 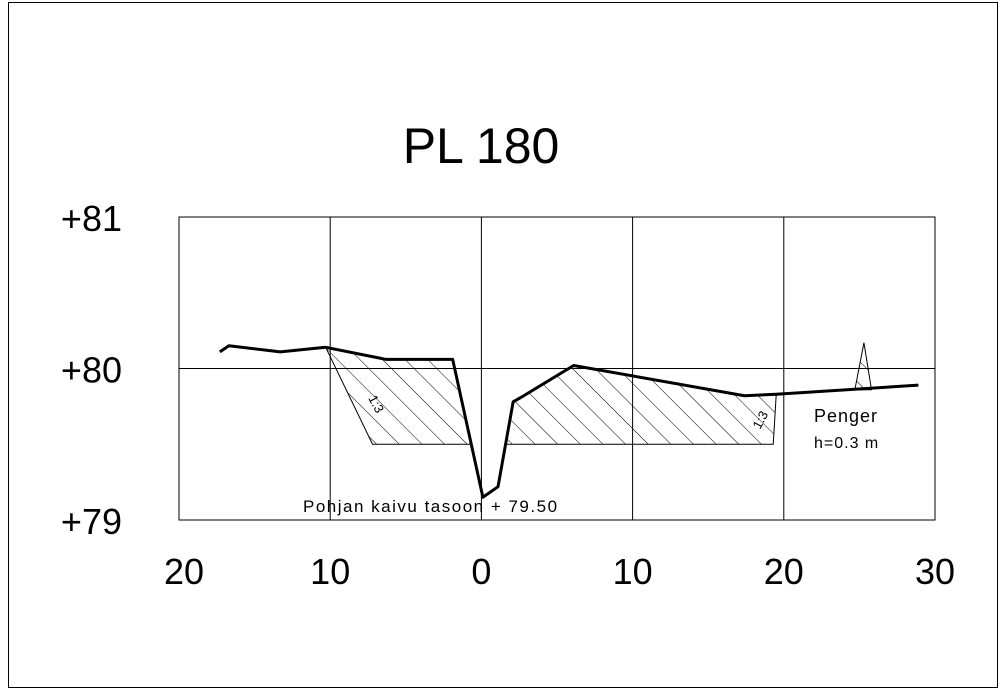 What do you see at coordinates (91, 218) in the screenshot?
I see `y-tick-label: +81` at bounding box center [91, 218].